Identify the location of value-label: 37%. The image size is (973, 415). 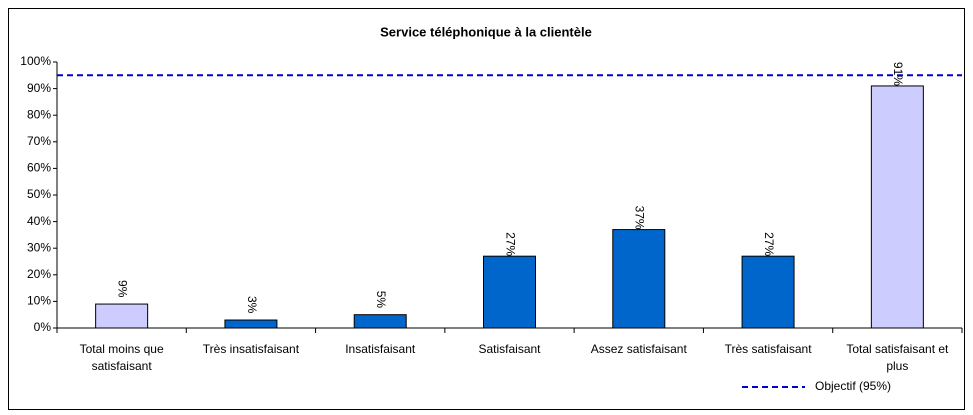
(640, 218).